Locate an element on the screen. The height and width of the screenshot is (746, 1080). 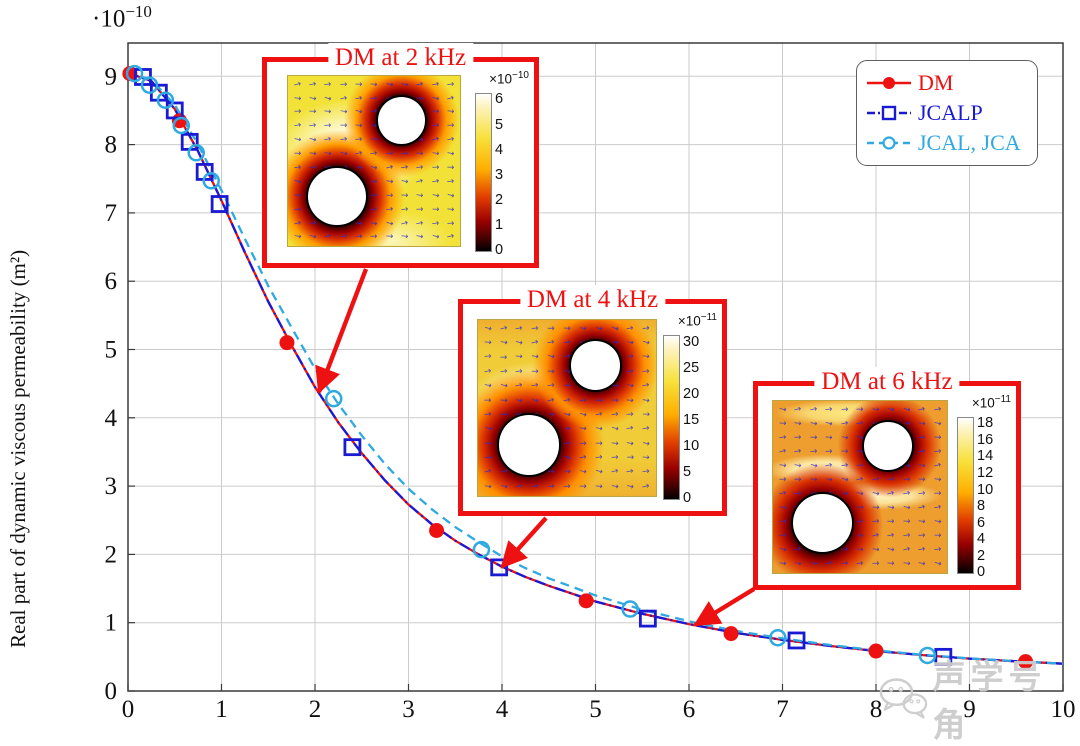
colorbar-tick-label: 25 is located at coordinates (691, 367).